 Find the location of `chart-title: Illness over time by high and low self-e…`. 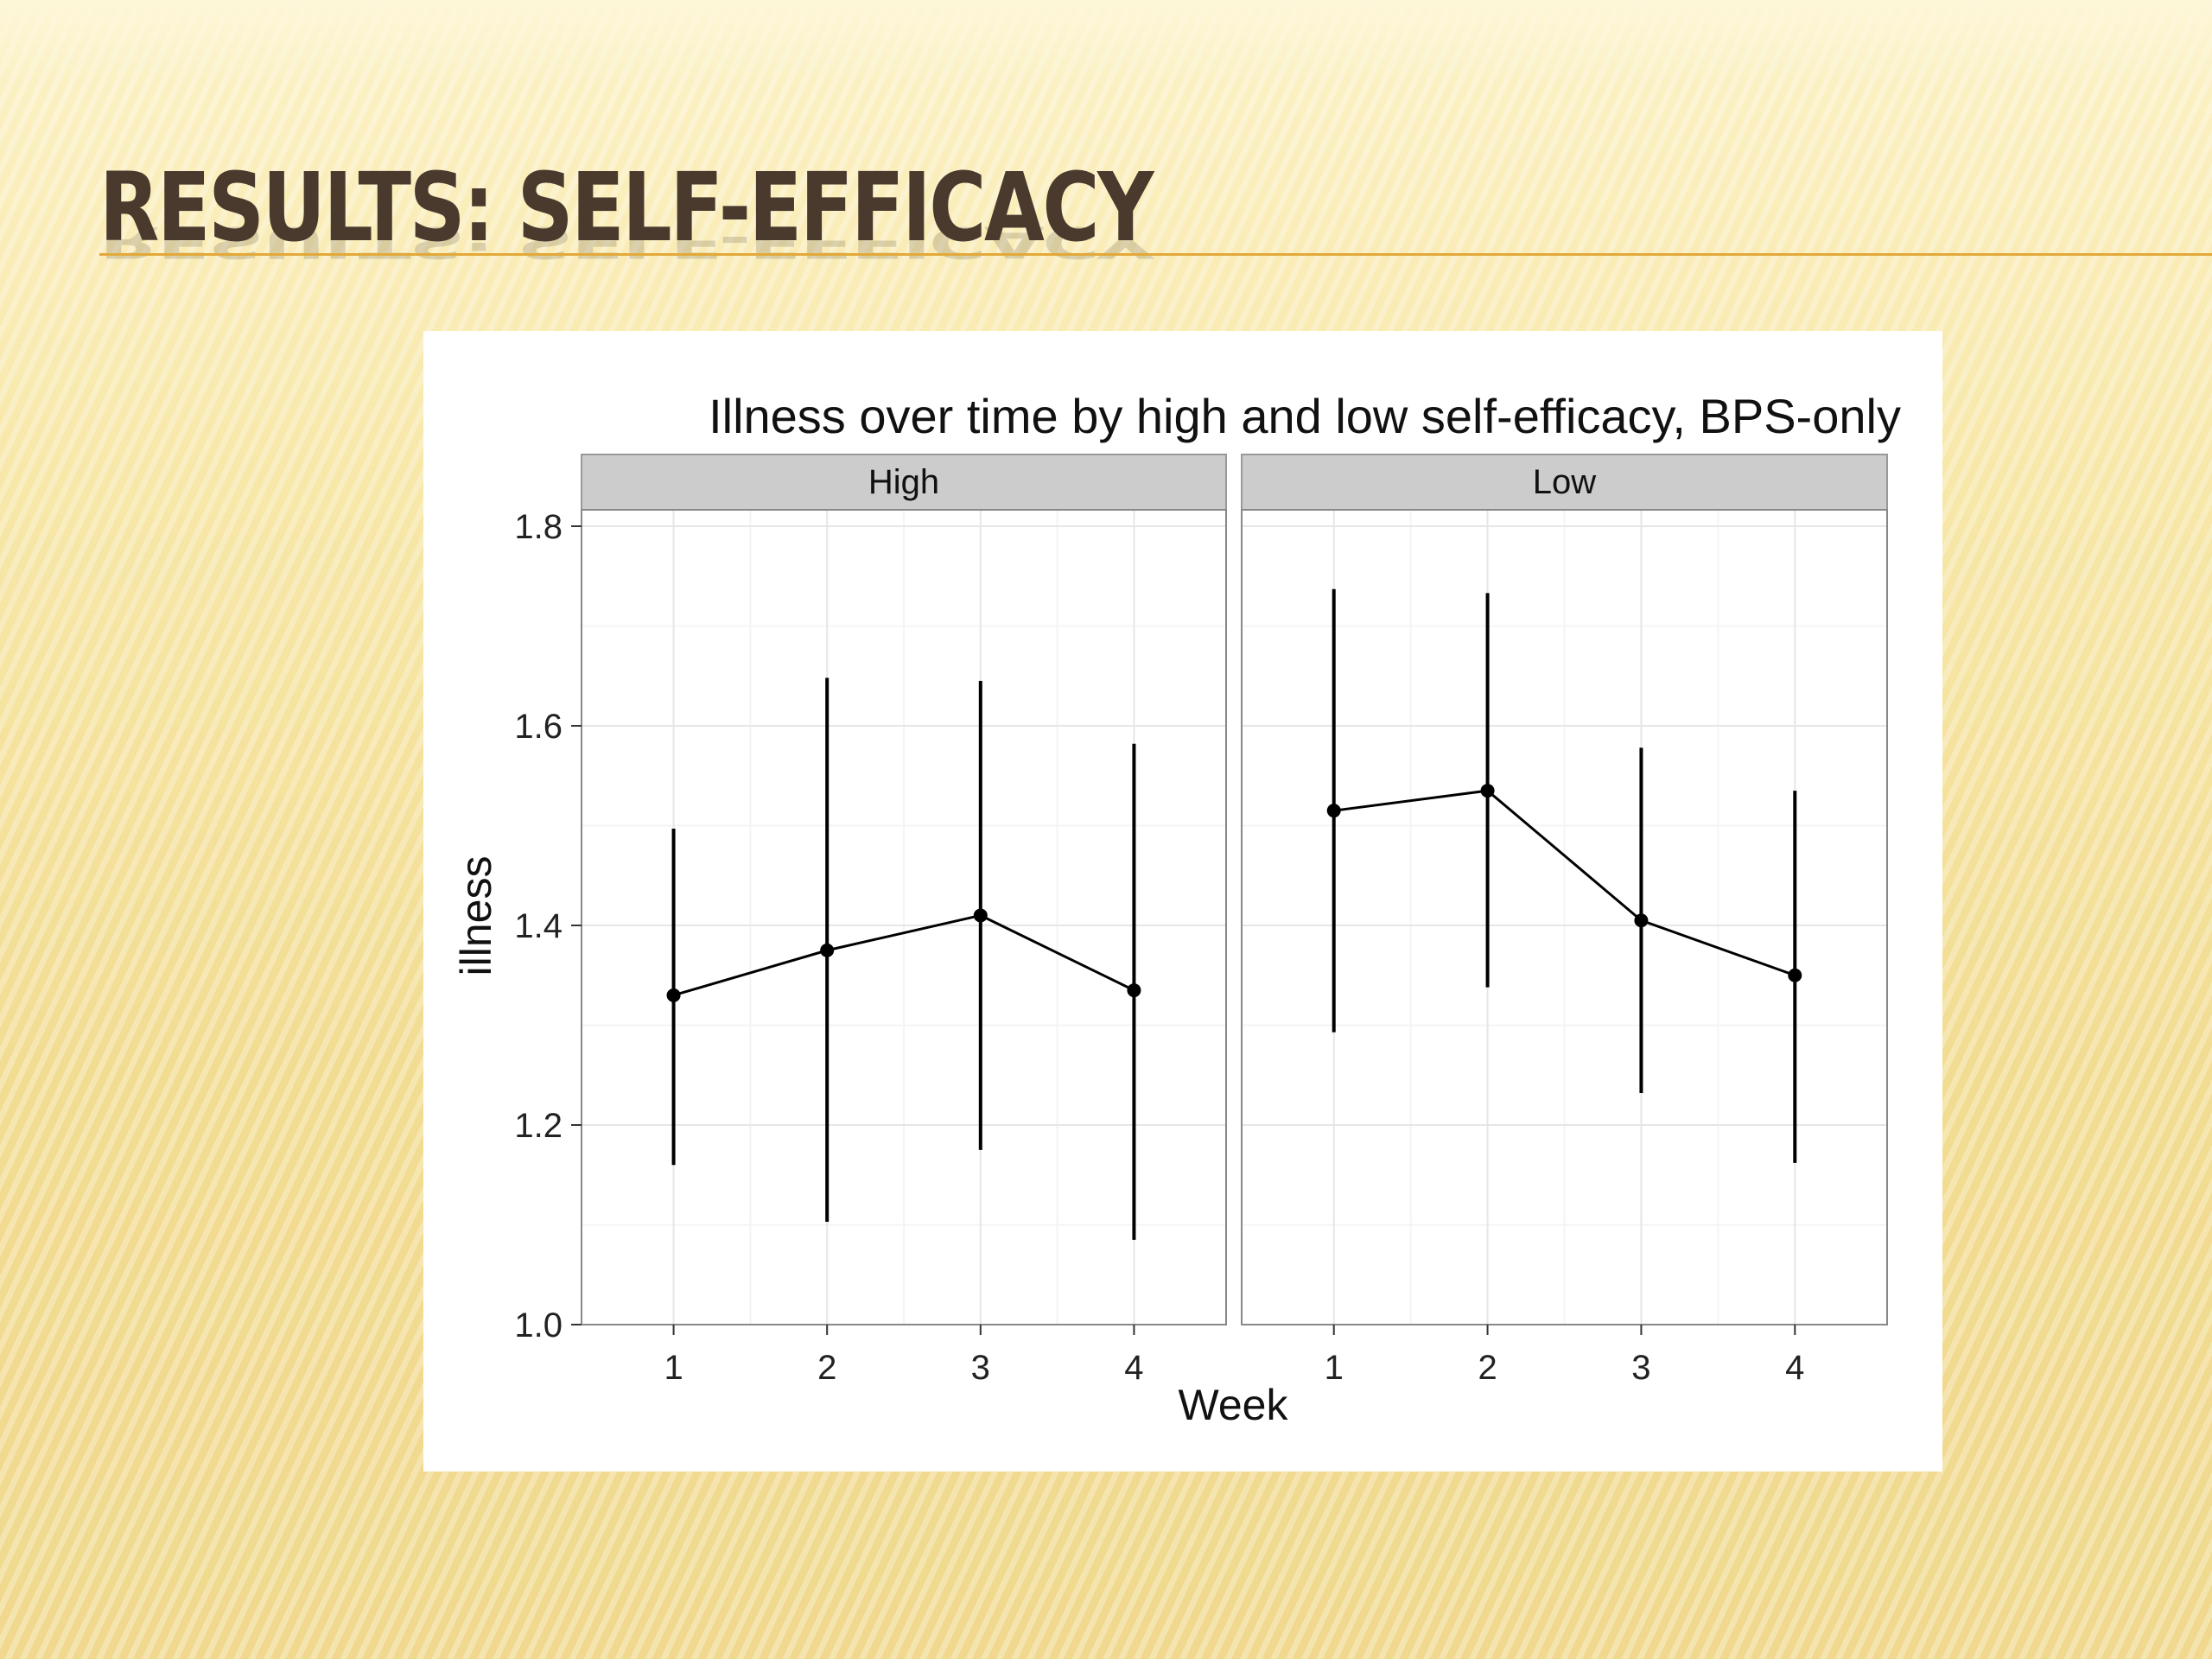

chart-title: Illness over time by high and low self-e… is located at coordinates (1305, 416).